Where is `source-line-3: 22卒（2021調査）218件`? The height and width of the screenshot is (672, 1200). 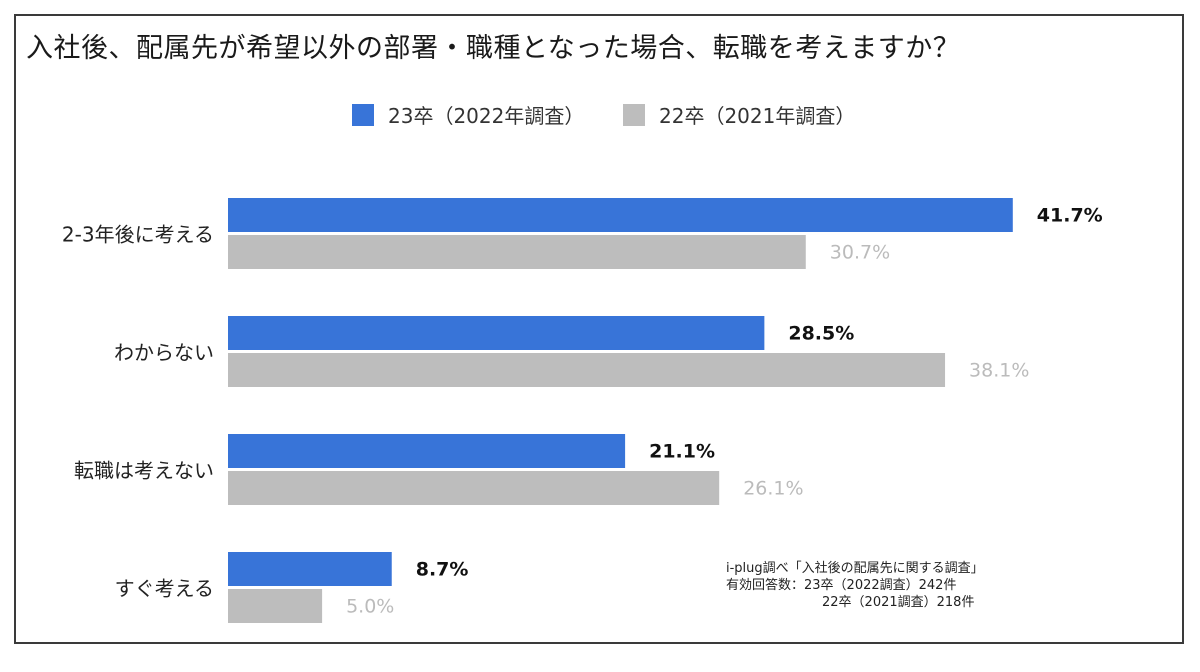 source-line-3: 22卒（2021調査）218件 is located at coordinates (898, 602).